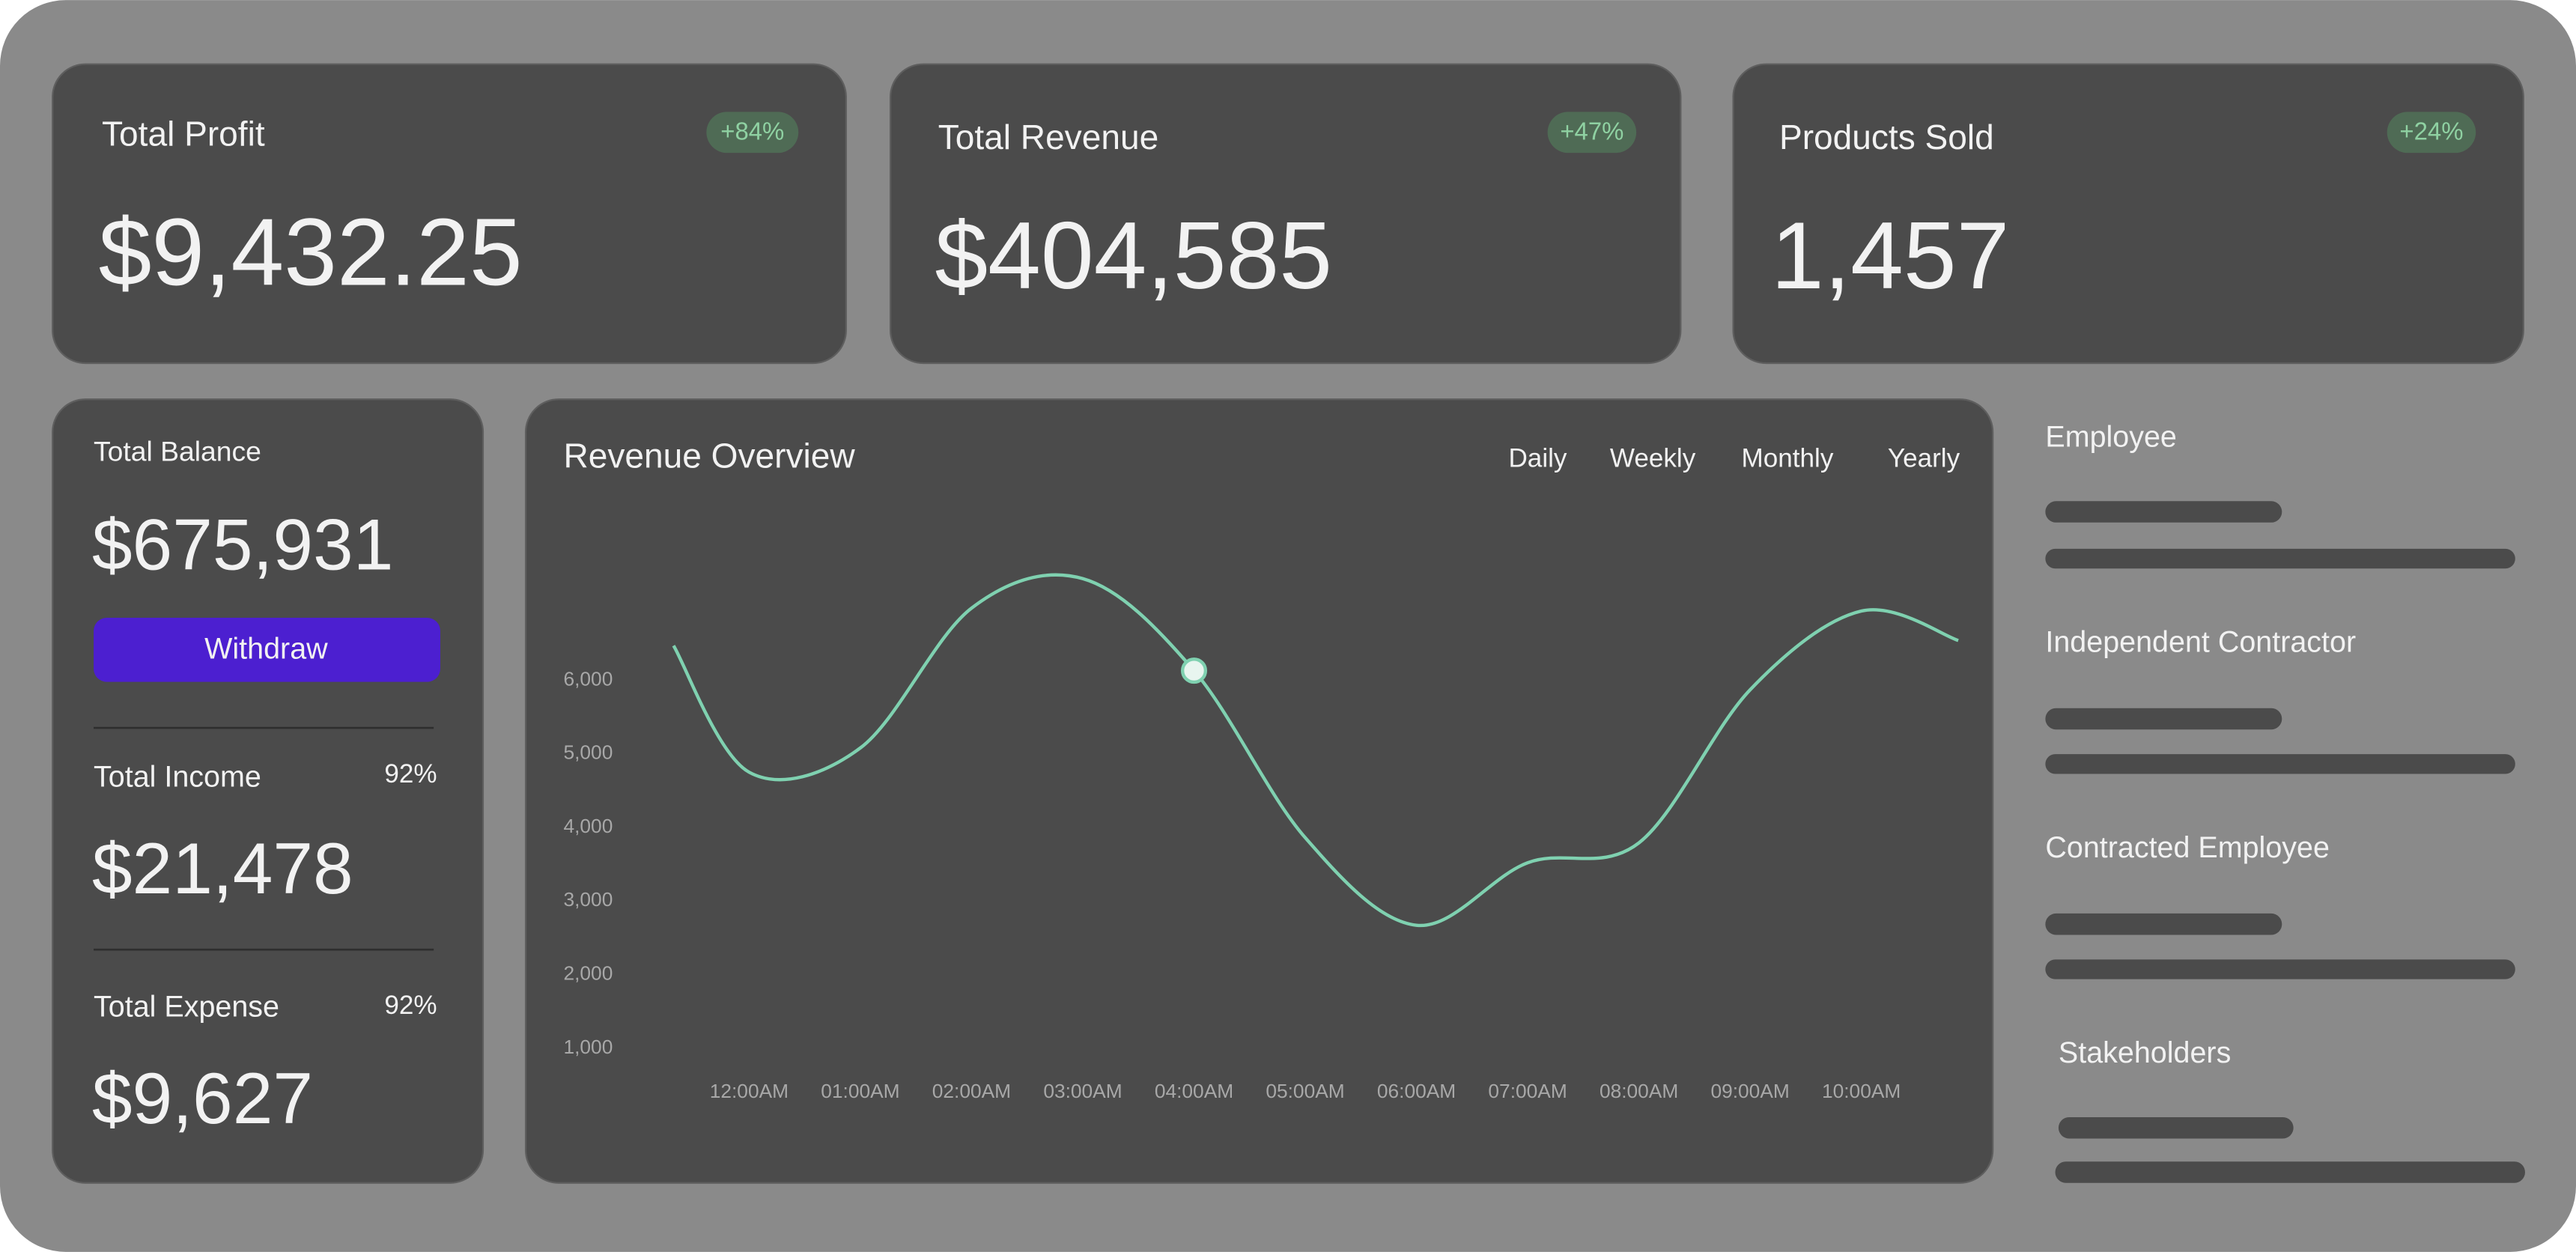 This screenshot has height=1252, width=2576. What do you see at coordinates (1749, 1091) in the screenshot?
I see `x-tick-label: 09:00AM` at bounding box center [1749, 1091].